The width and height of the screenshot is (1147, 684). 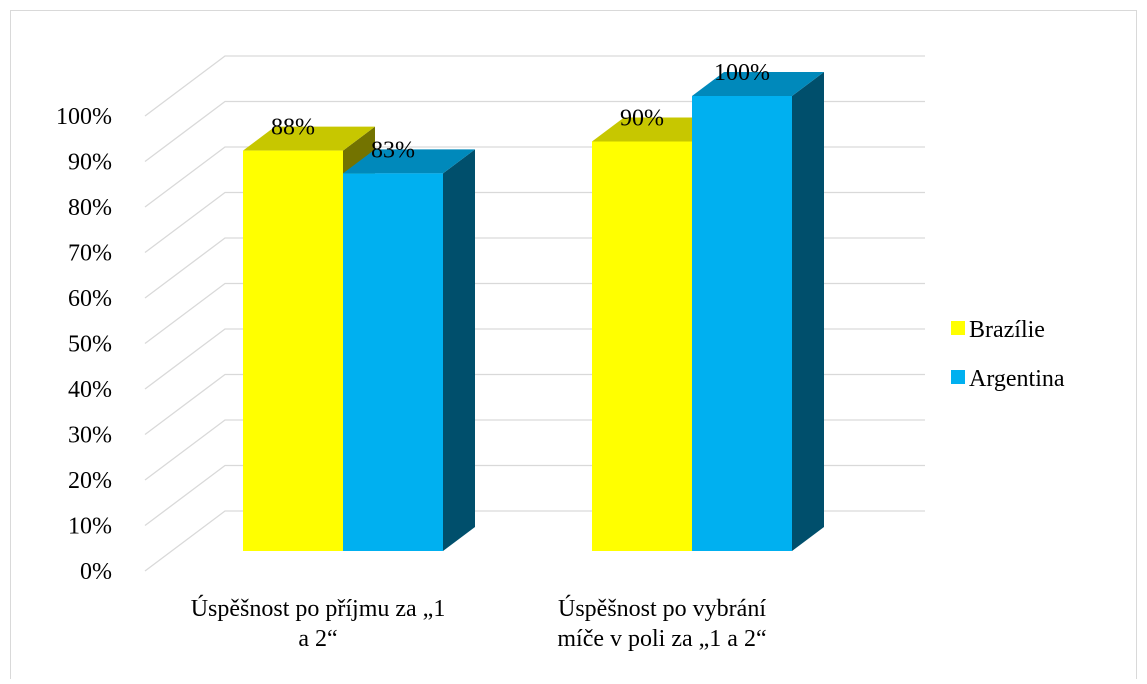 I want to click on legend-label: Argentina, so click(x=1017, y=379).